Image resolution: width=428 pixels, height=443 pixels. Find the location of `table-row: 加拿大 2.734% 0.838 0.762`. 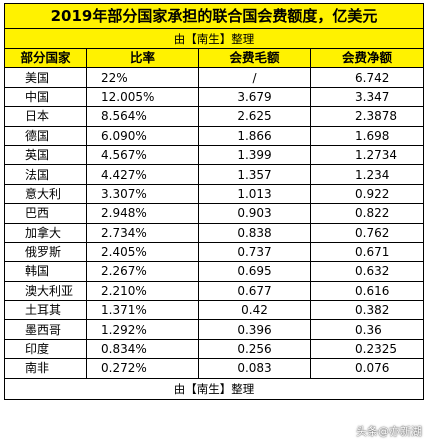

table-row: 加拿大 2.734% 0.838 0.762 is located at coordinates (214, 232).